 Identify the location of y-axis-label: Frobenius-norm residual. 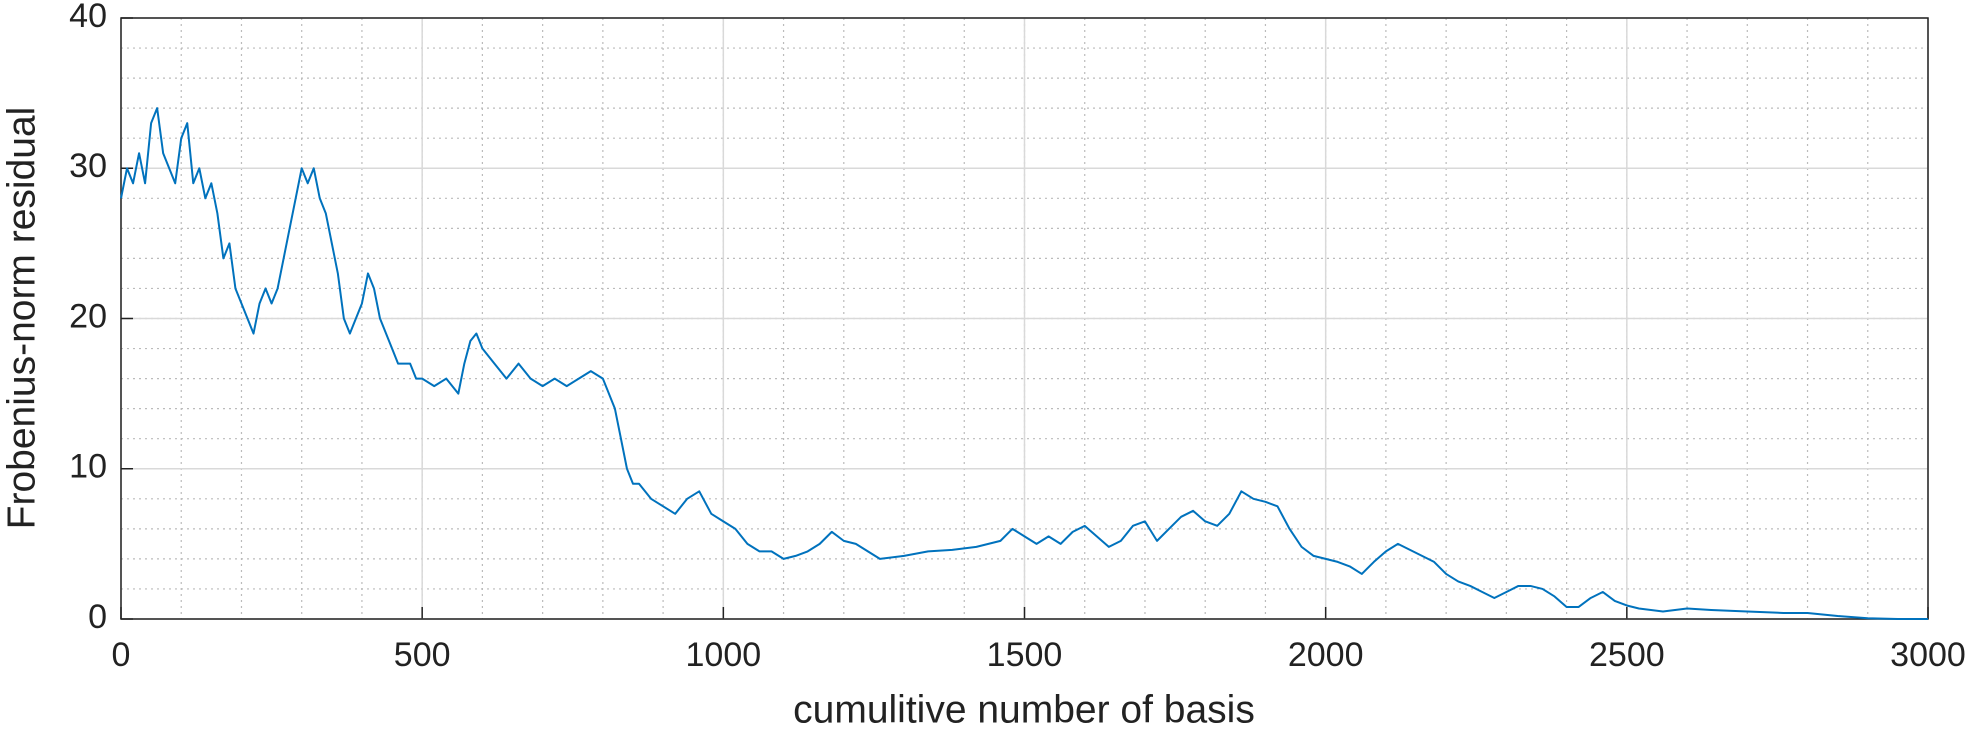
(21, 318).